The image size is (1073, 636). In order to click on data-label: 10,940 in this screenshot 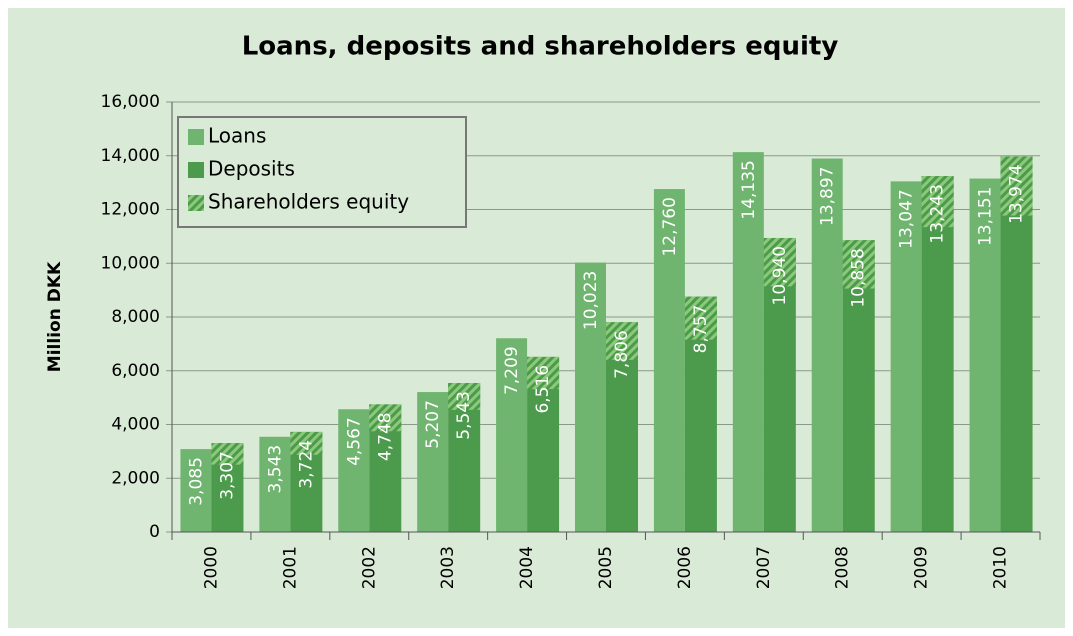, I will do `click(780, 275)`.